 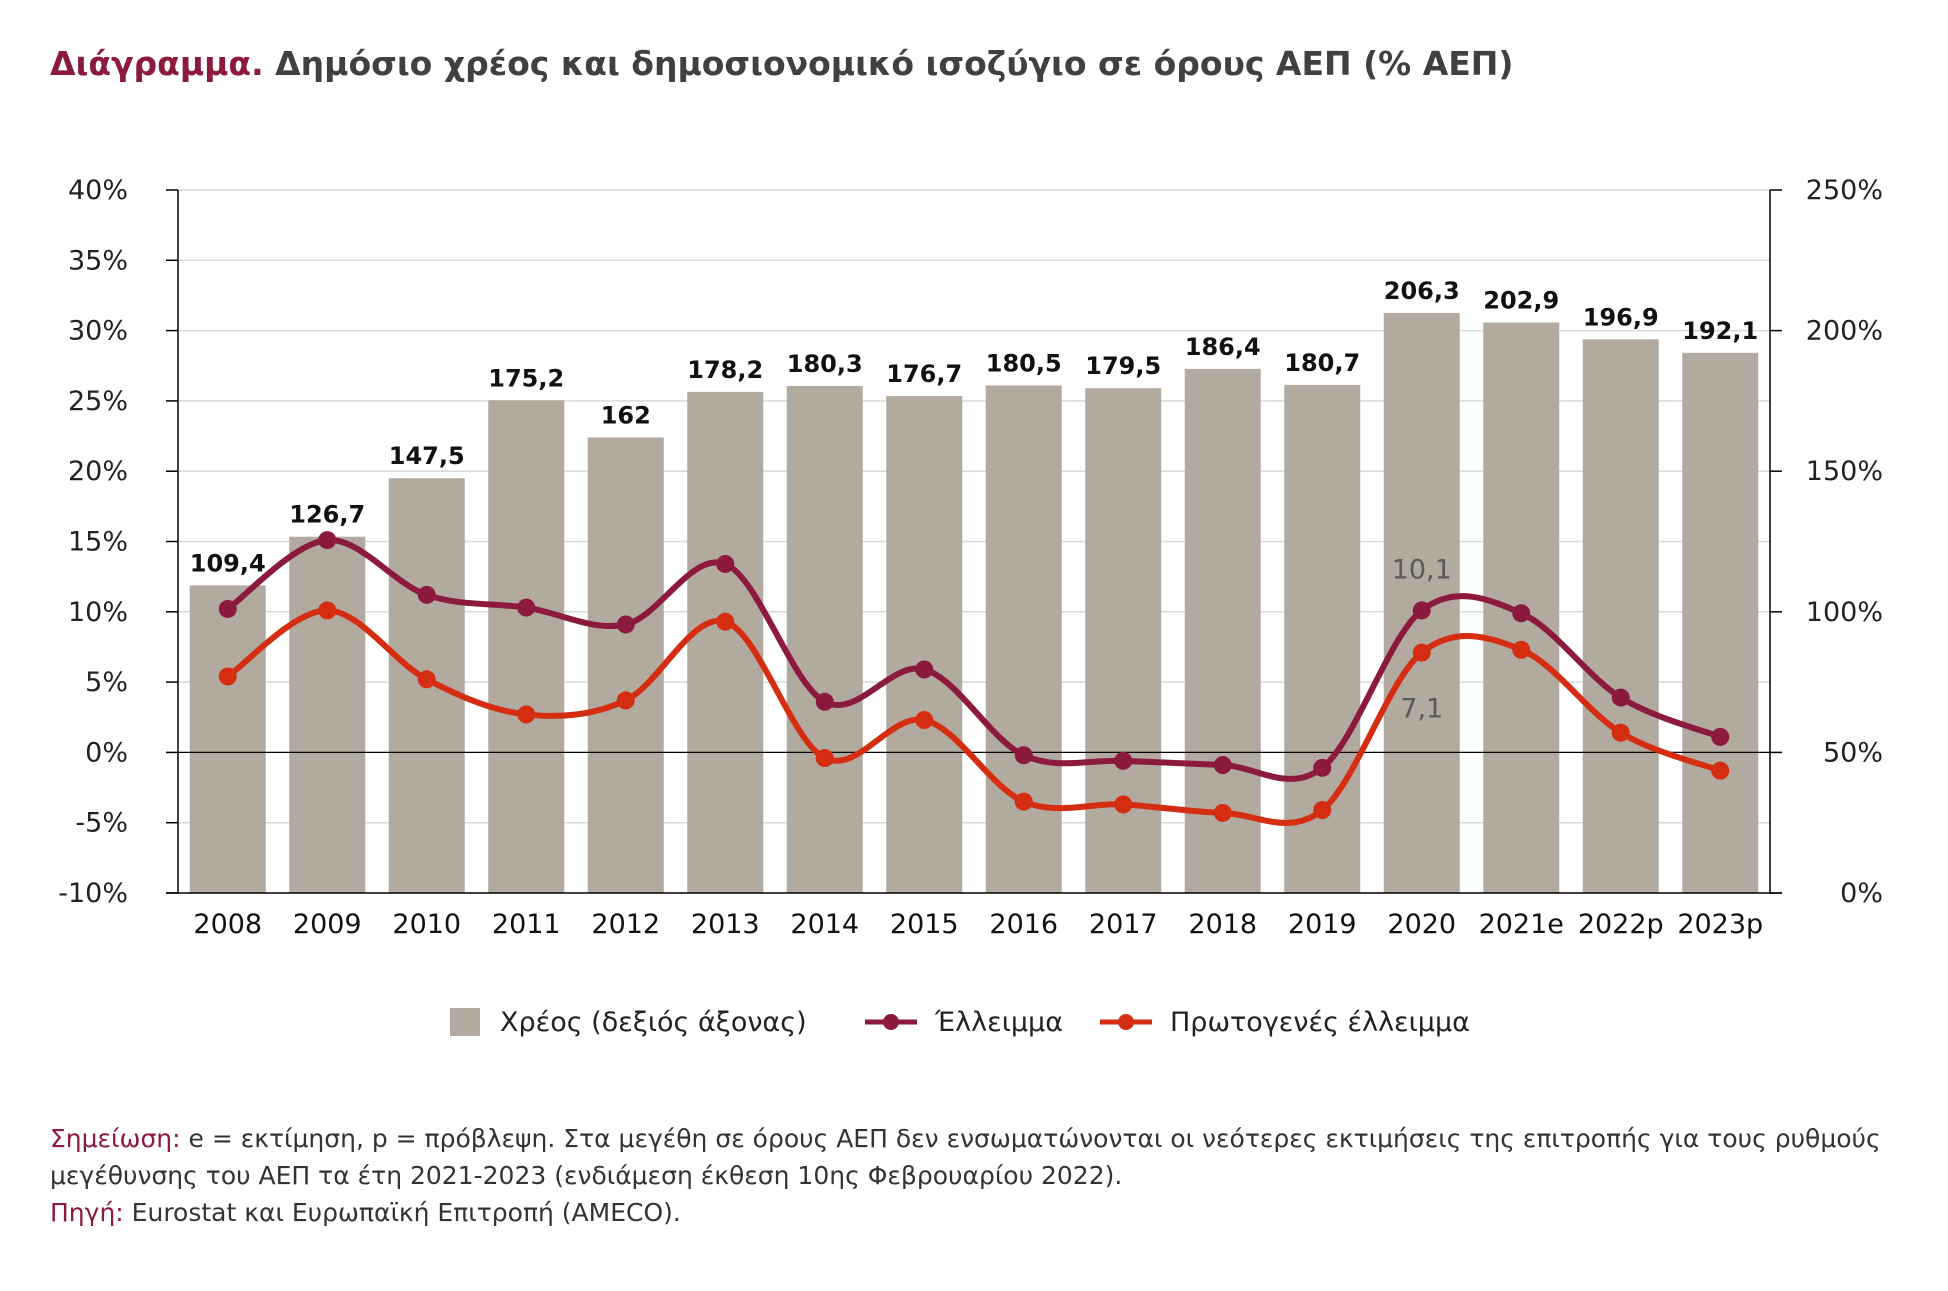 I want to click on x-axis-tick-label: 2010, so click(x=426, y=924).